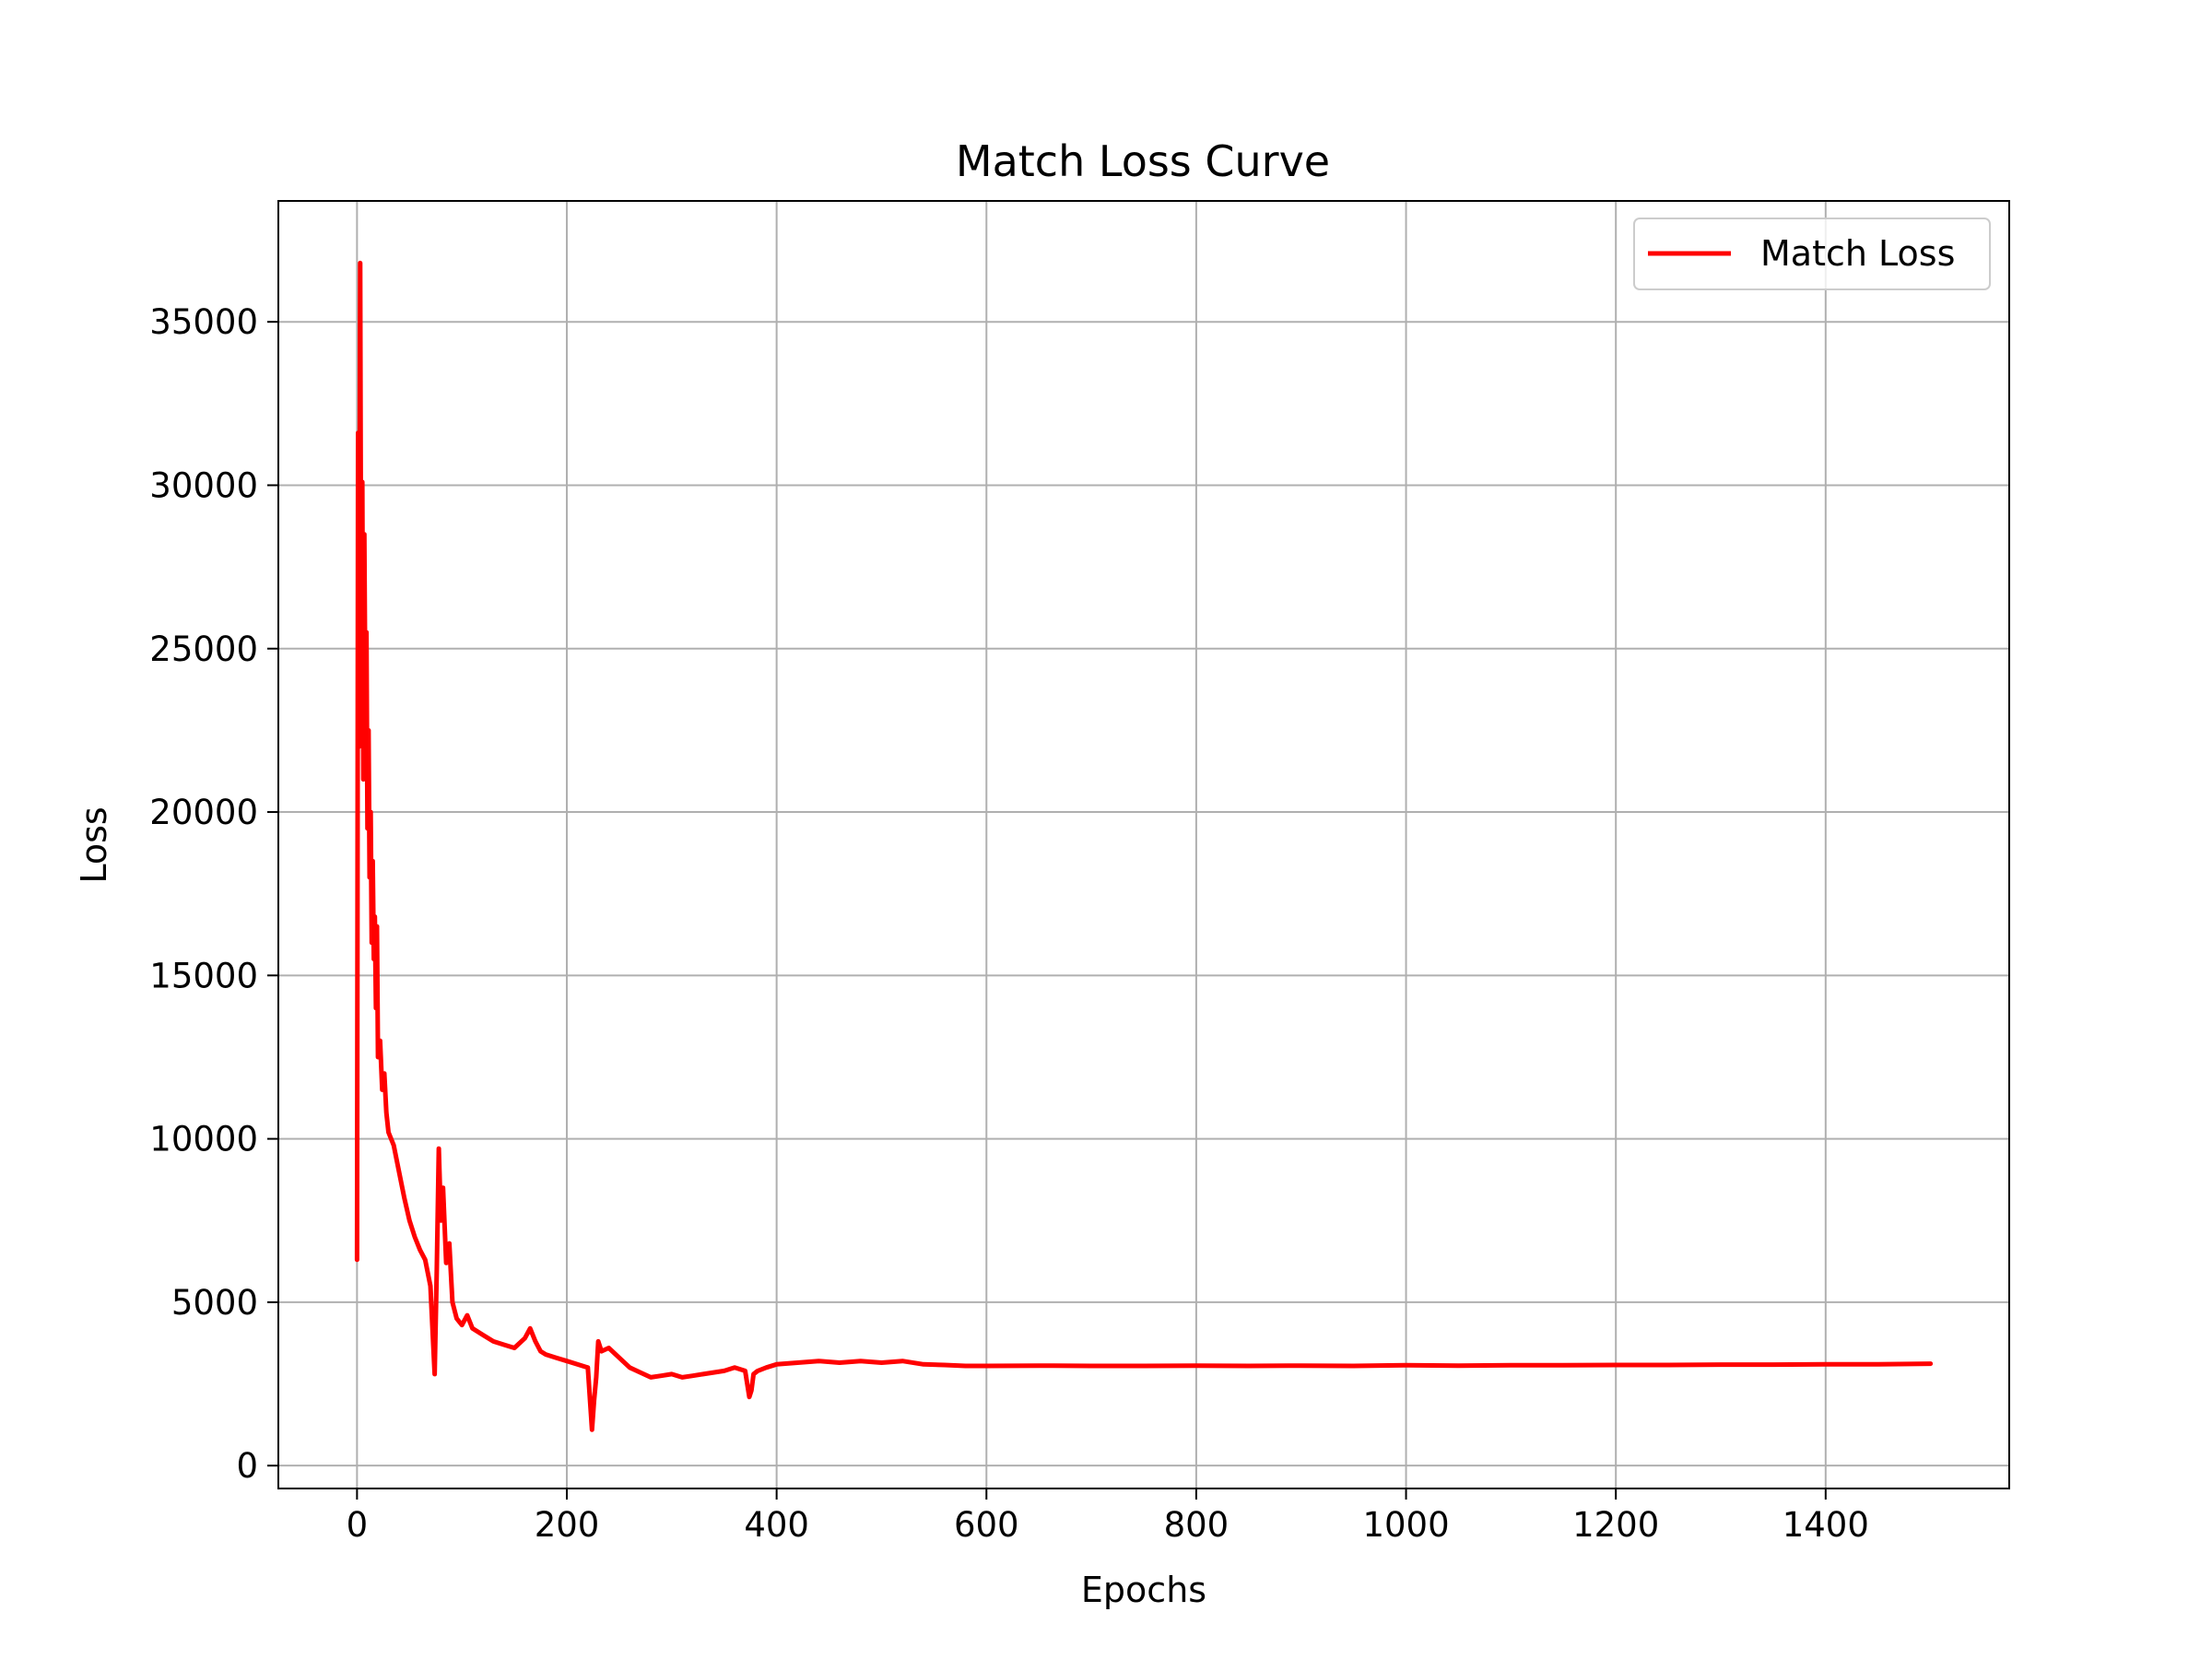 This screenshot has height=1659, width=2212. I want to click on legend: Match Loss, so click(1812, 254).